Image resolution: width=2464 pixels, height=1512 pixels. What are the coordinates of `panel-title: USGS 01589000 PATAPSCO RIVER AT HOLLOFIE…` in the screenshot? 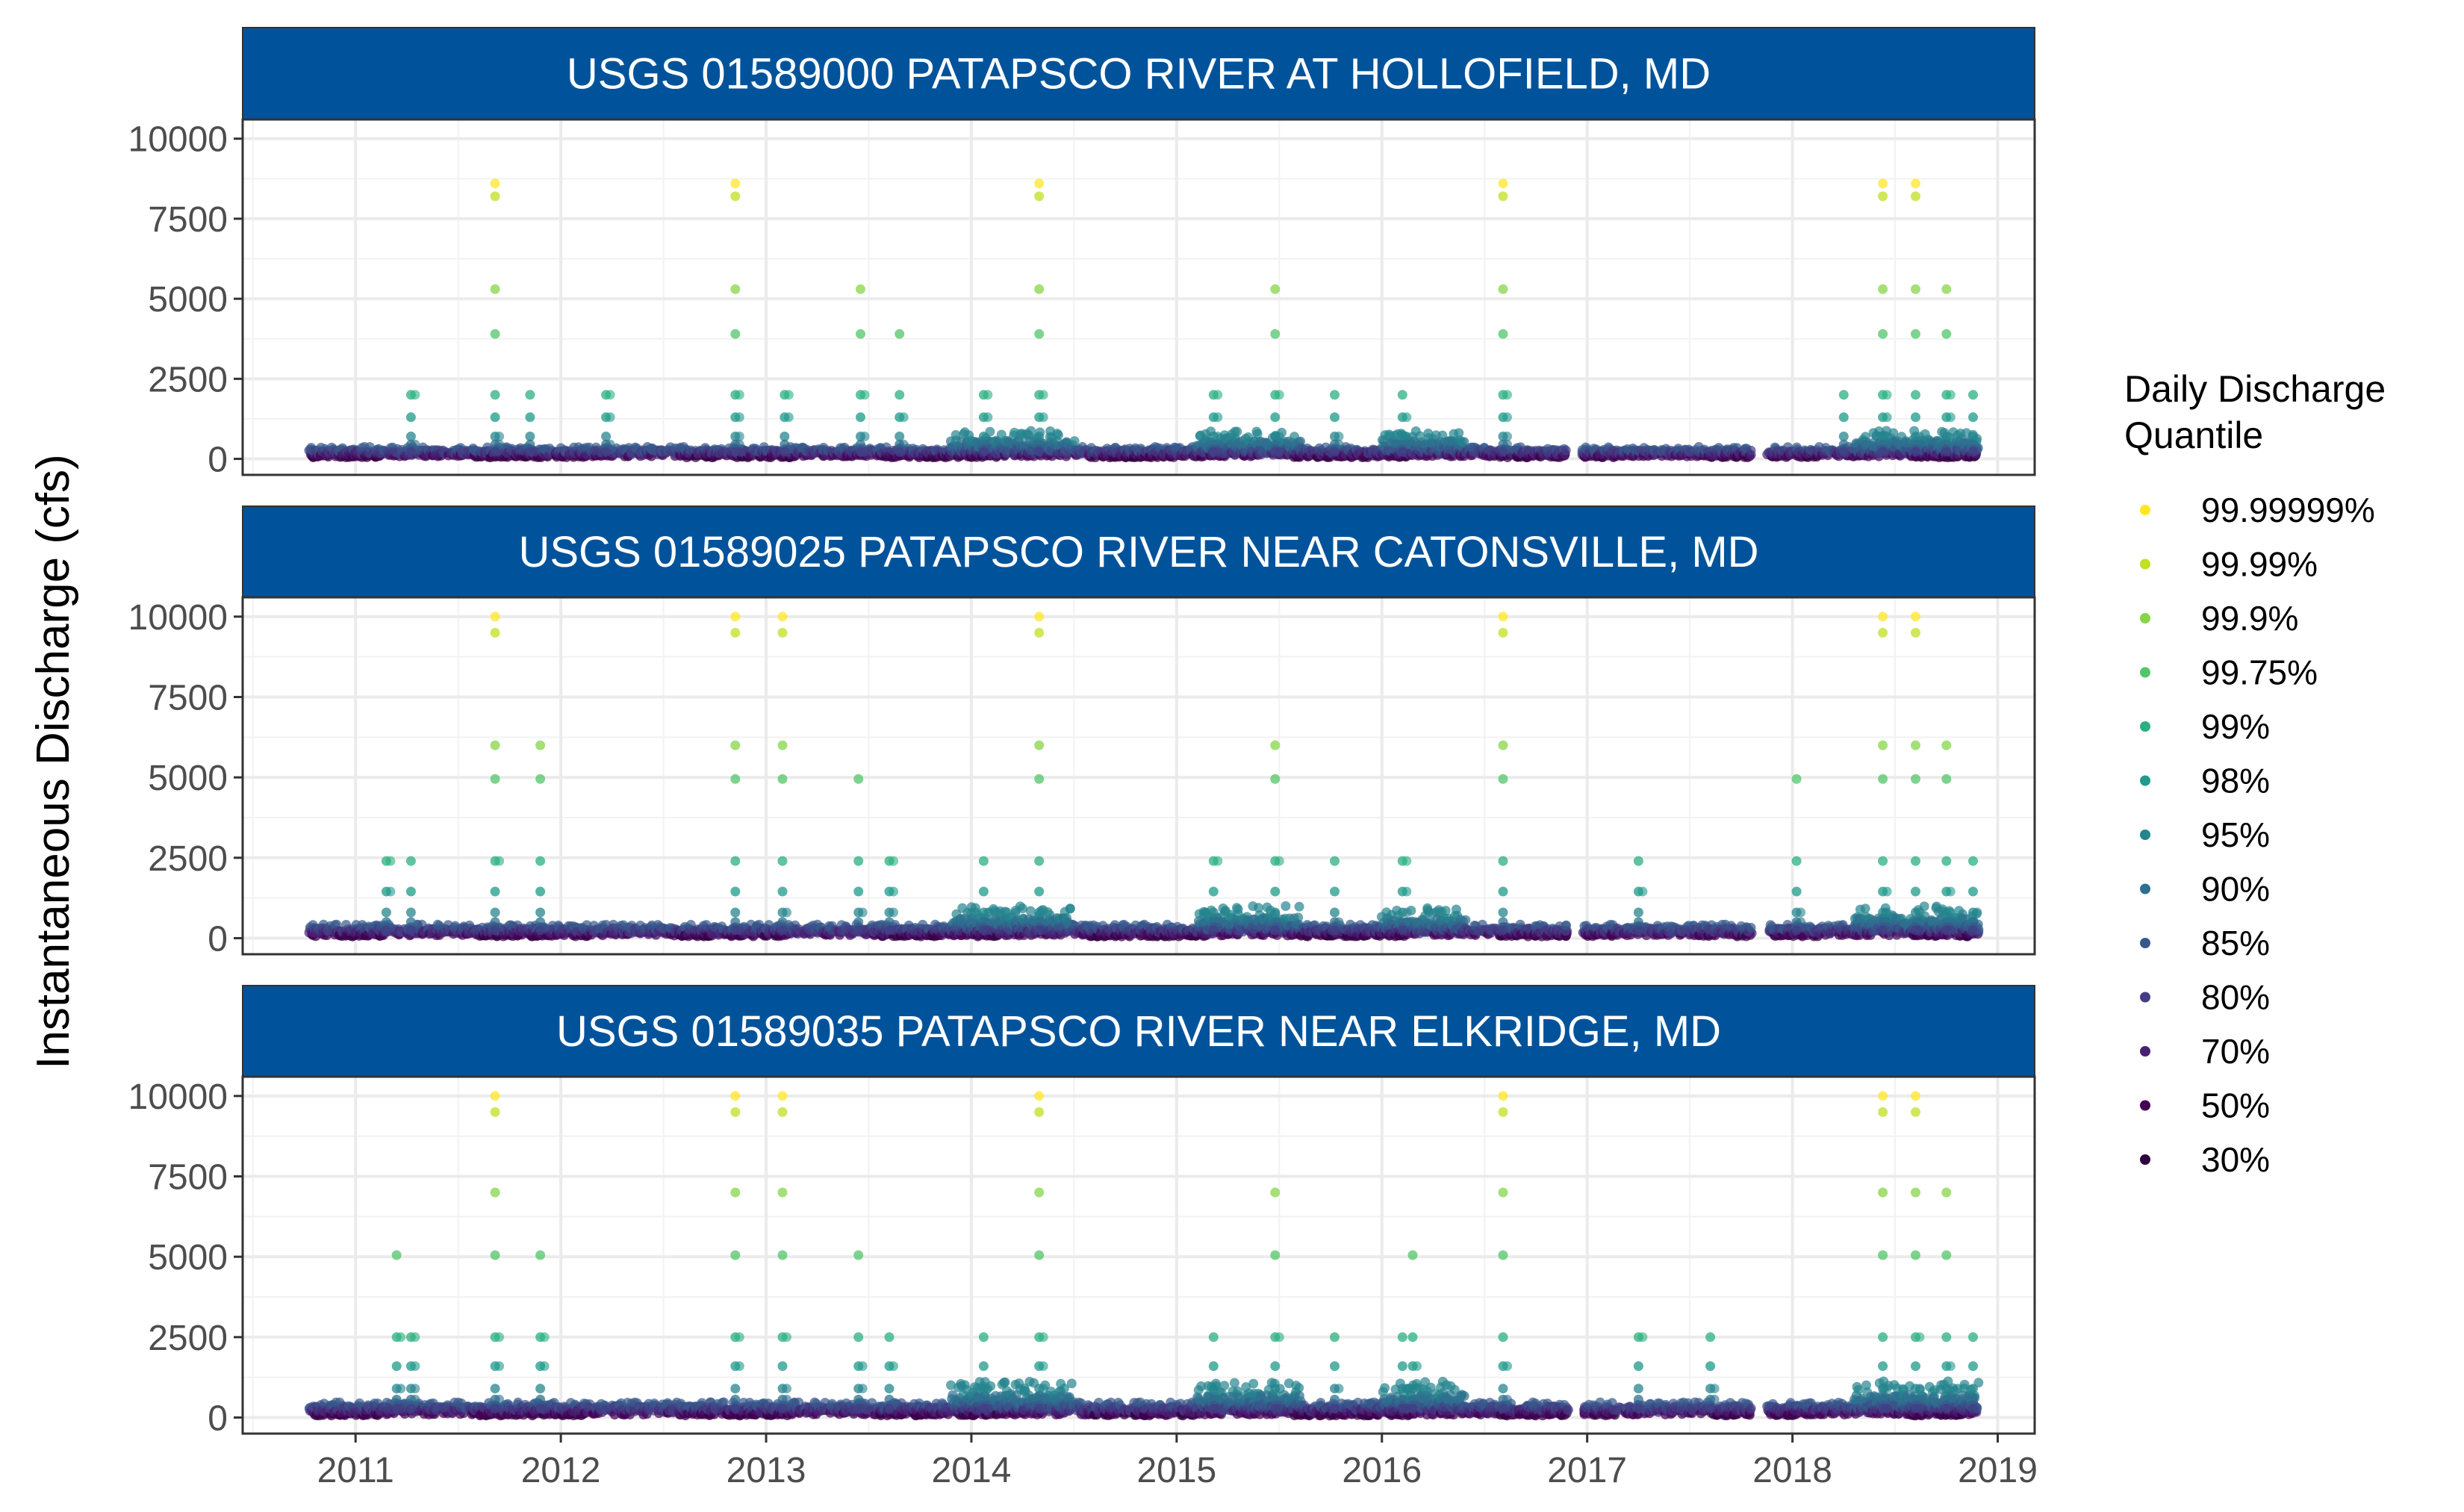 It's located at (1139, 74).